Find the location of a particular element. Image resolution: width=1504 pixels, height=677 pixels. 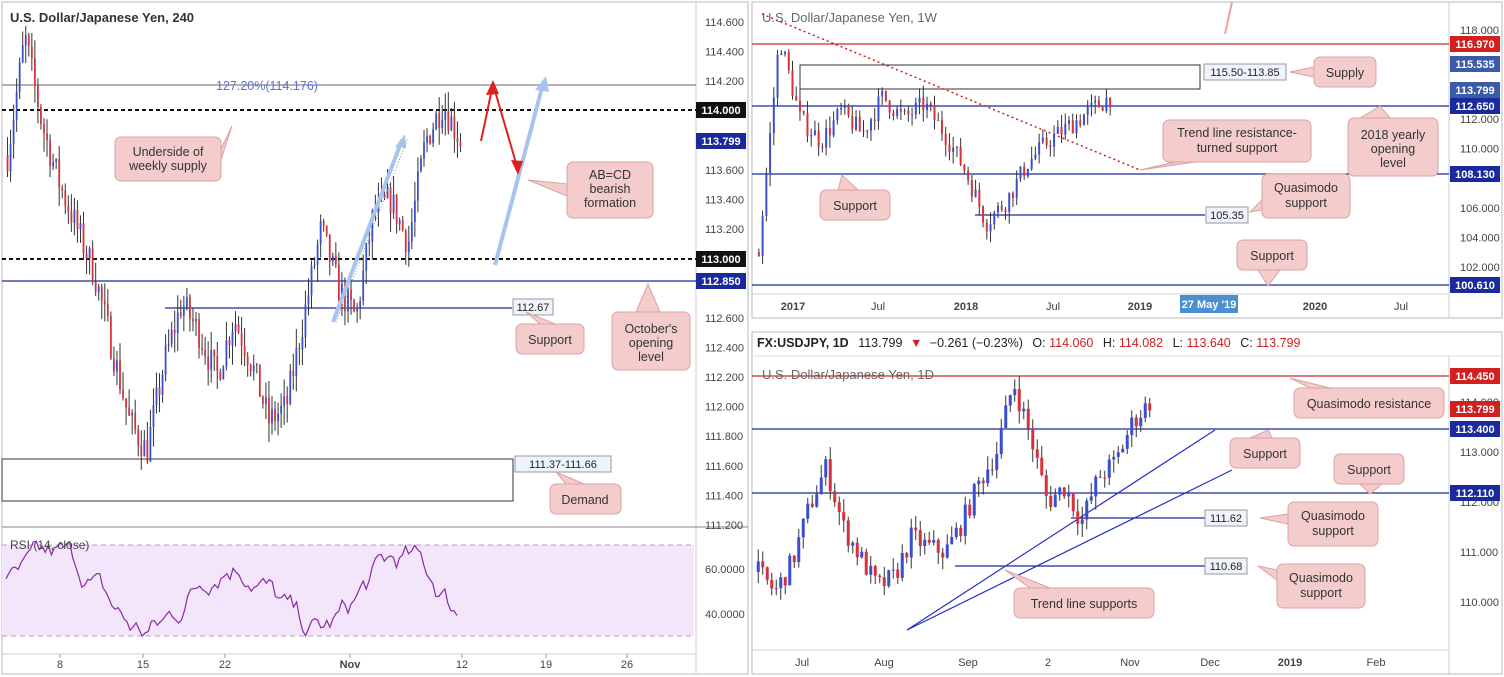

daily-111620-label: 111.62 is located at coordinates (1226, 519).